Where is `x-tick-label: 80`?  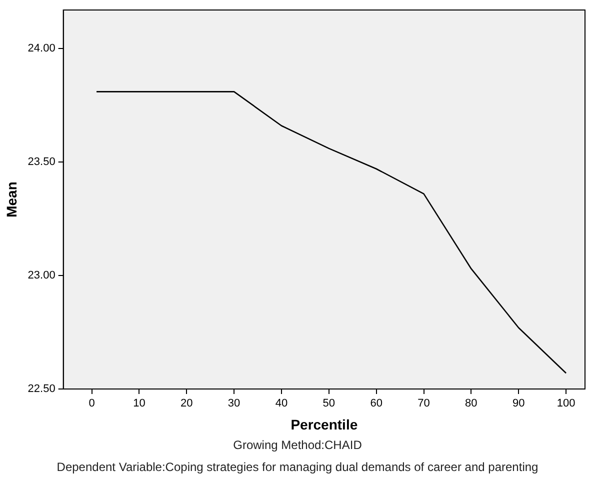 x-tick-label: 80 is located at coordinates (471, 404).